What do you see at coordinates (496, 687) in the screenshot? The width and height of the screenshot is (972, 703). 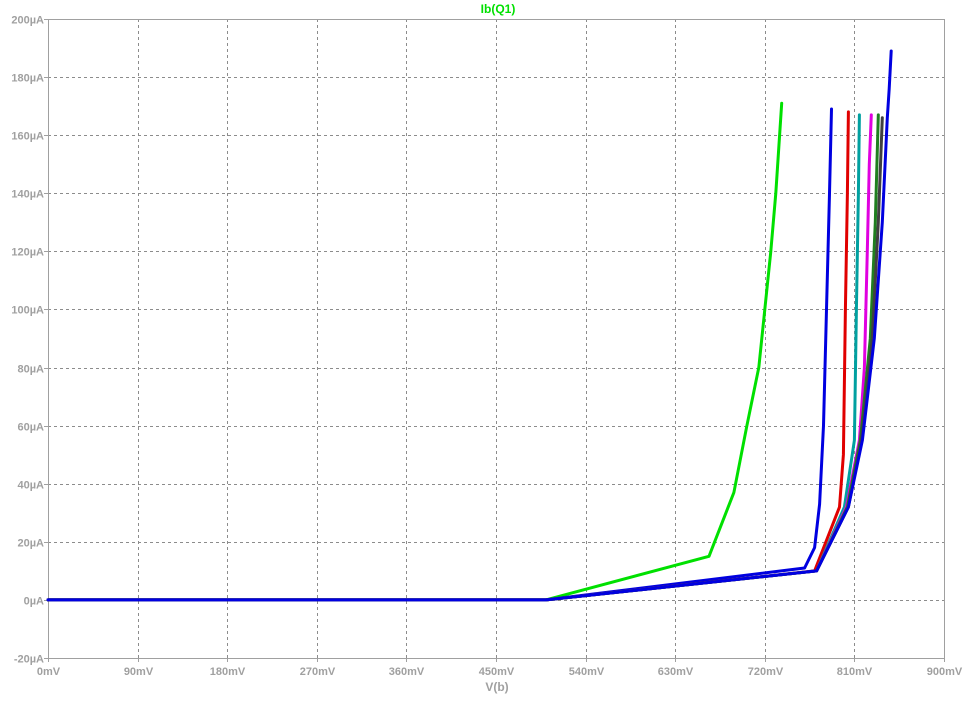 I see `x-axis-title: V(b)` at bounding box center [496, 687].